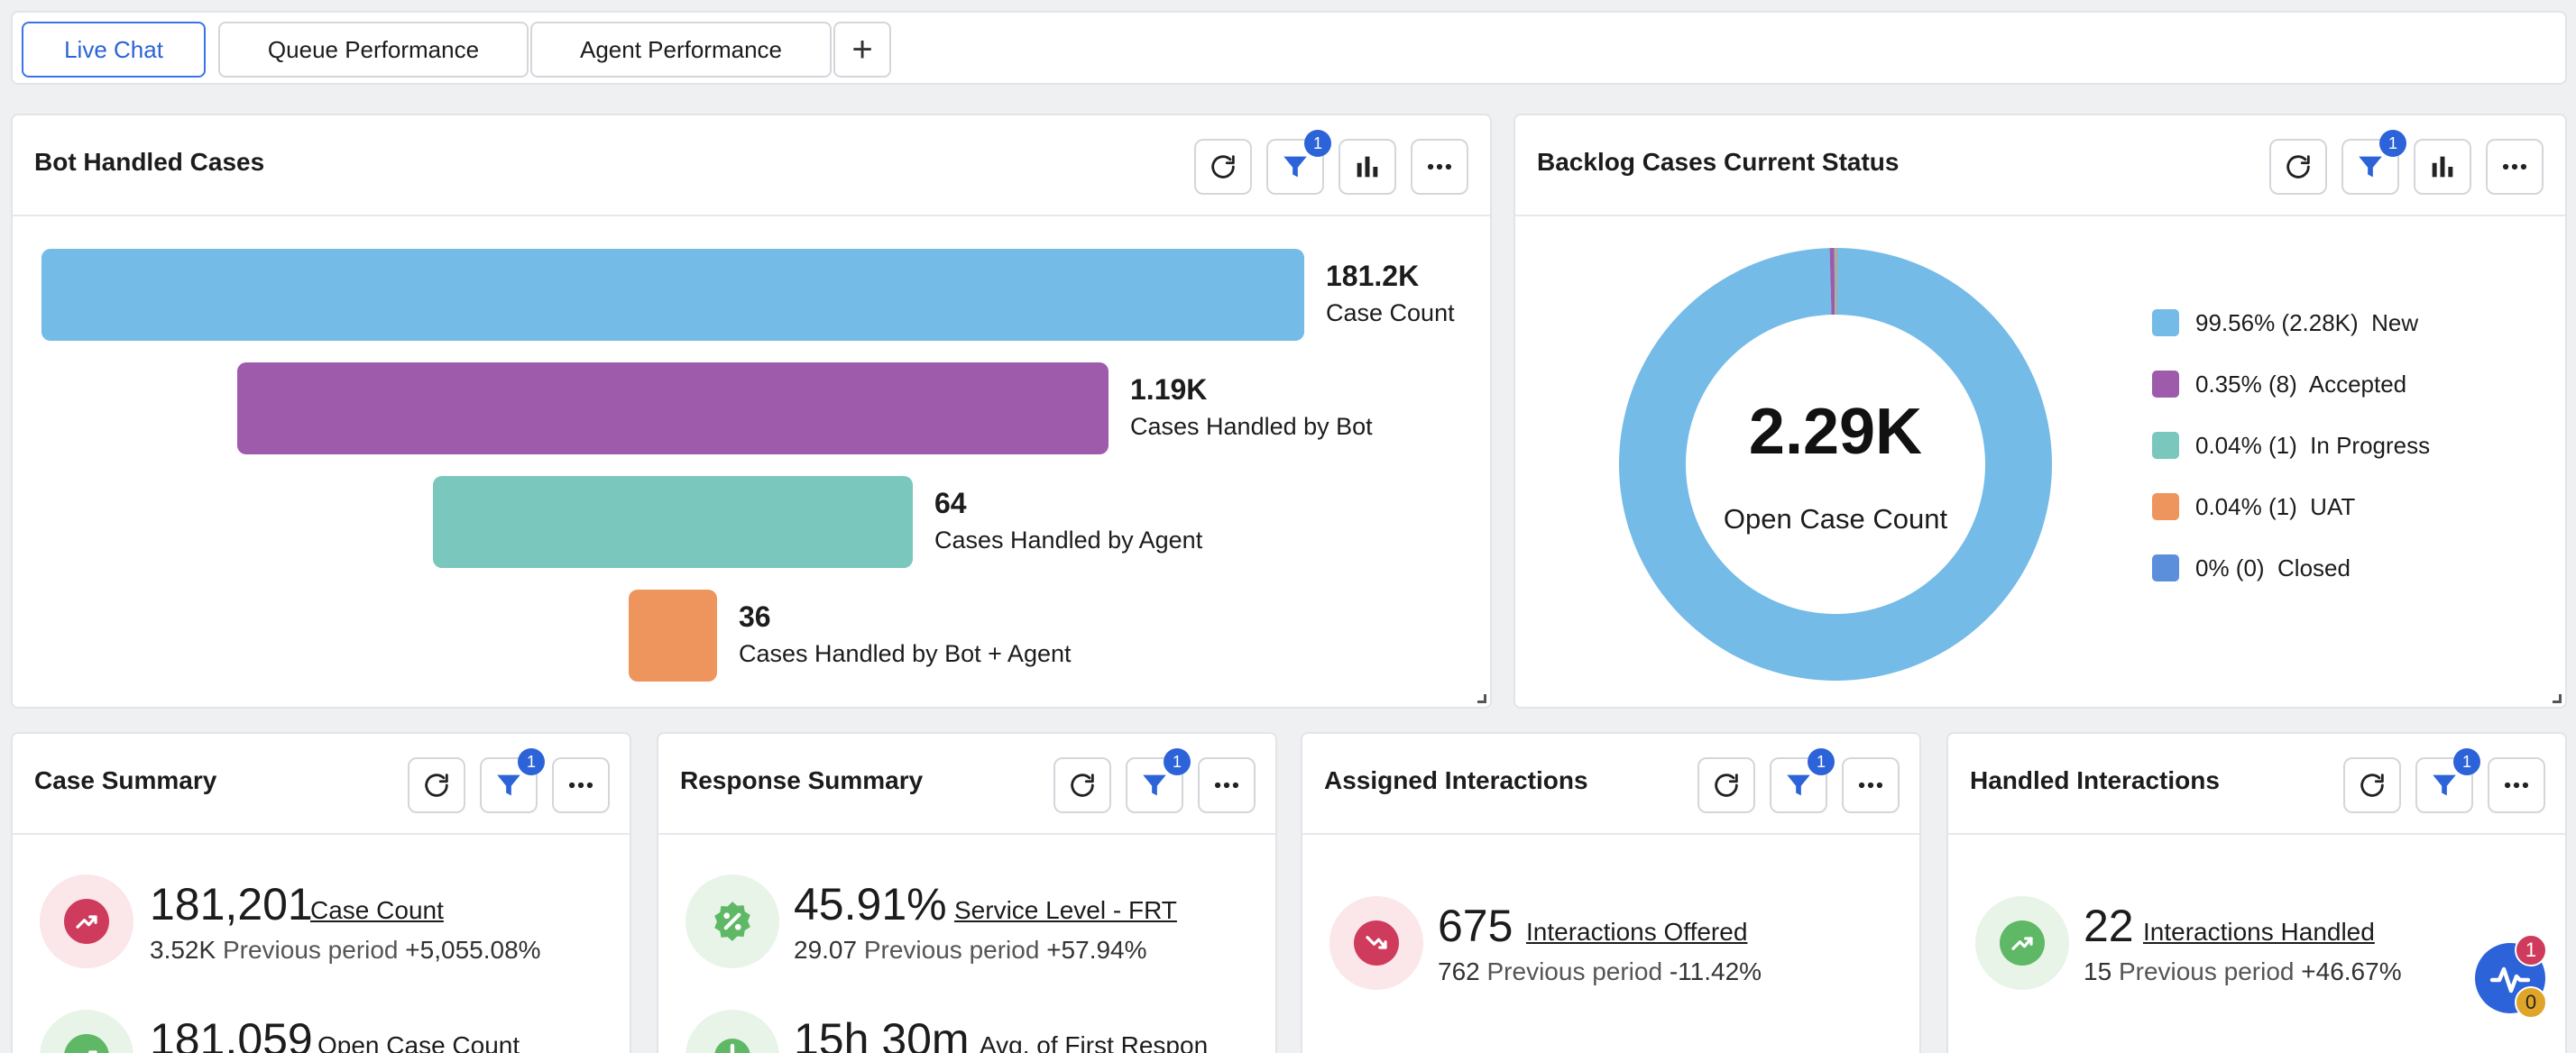 The height and width of the screenshot is (1053, 2576). What do you see at coordinates (2109, 926) in the screenshot?
I see `interactions-handled-value: 22` at bounding box center [2109, 926].